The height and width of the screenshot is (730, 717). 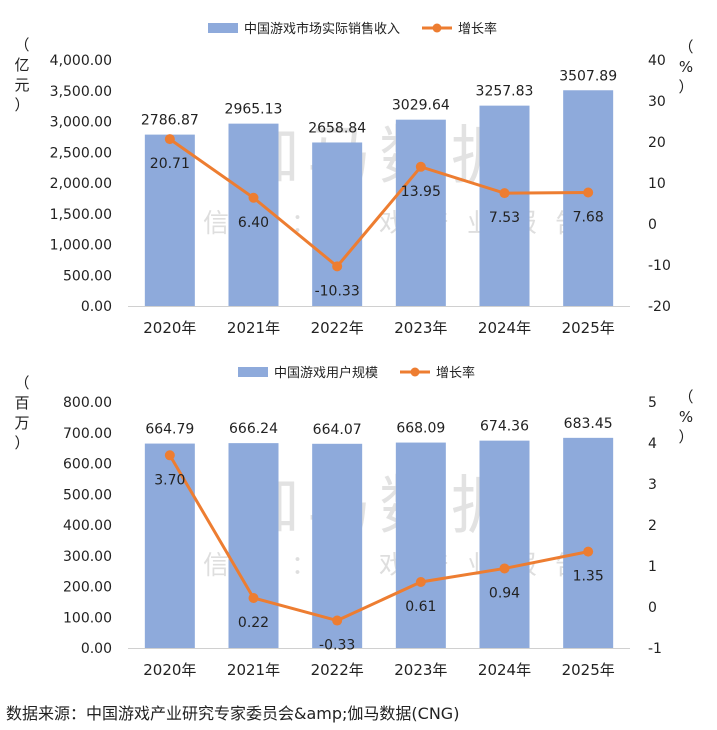 What do you see at coordinates (87, 465) in the screenshot?
I see `y-tick-label: 600.00` at bounding box center [87, 465].